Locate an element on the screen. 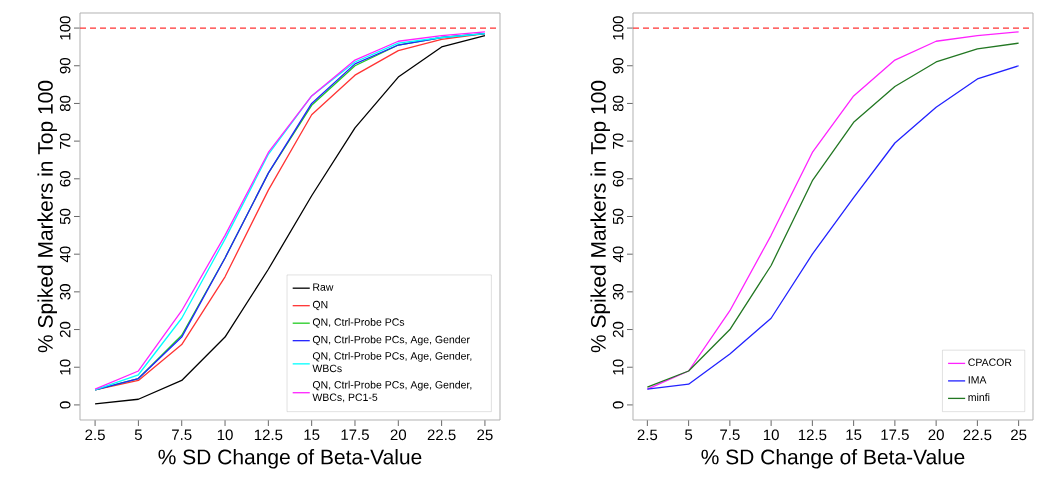  legend-label: IMA is located at coordinates (977, 380).